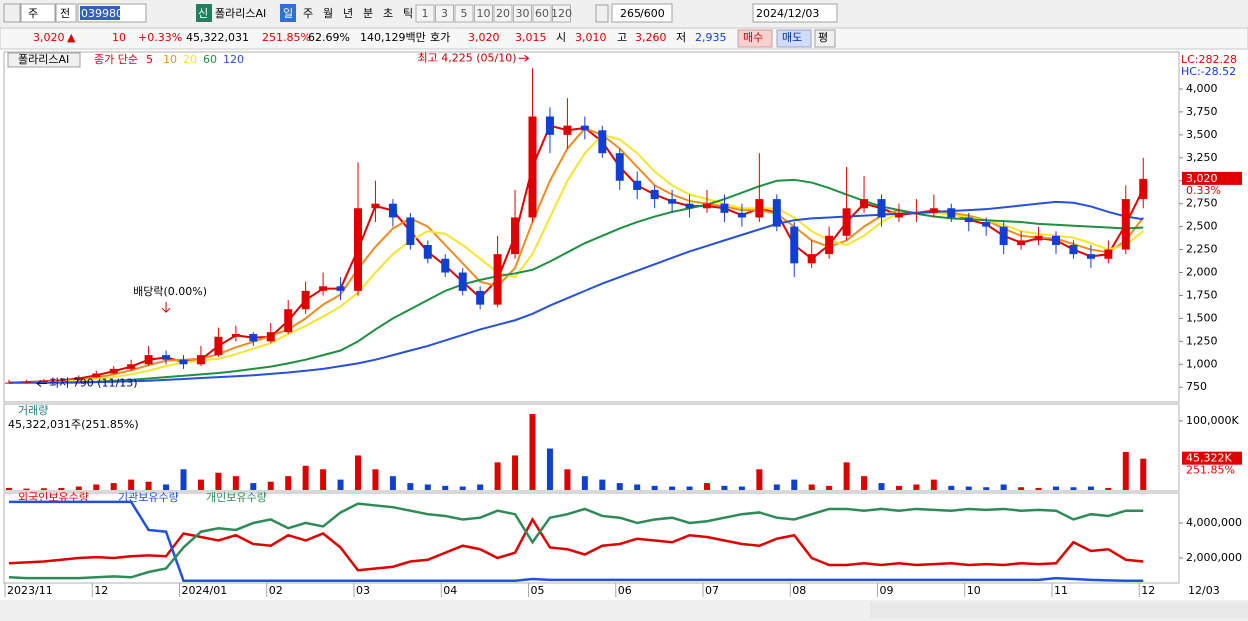 The height and width of the screenshot is (621, 1248). What do you see at coordinates (787, 13) in the screenshot?
I see `date: 2024/12/03` at bounding box center [787, 13].